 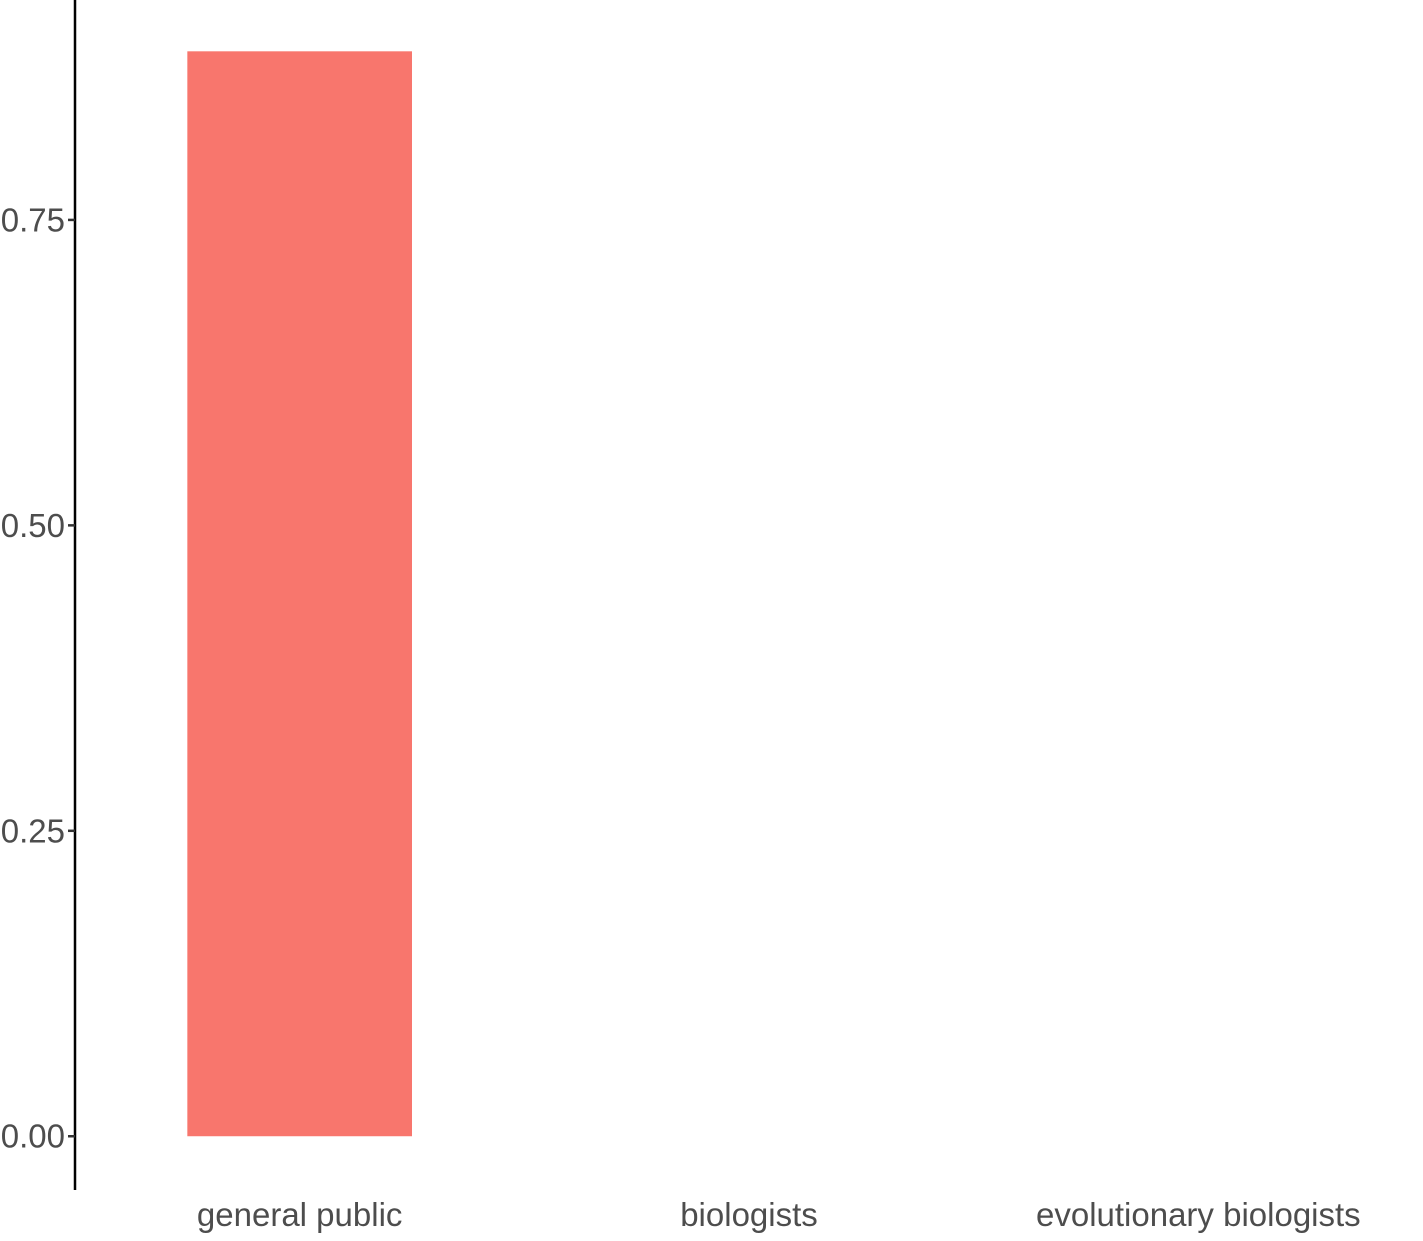 What do you see at coordinates (1198, 1214) in the screenshot?
I see `x-category-label: evolutionary biologists` at bounding box center [1198, 1214].